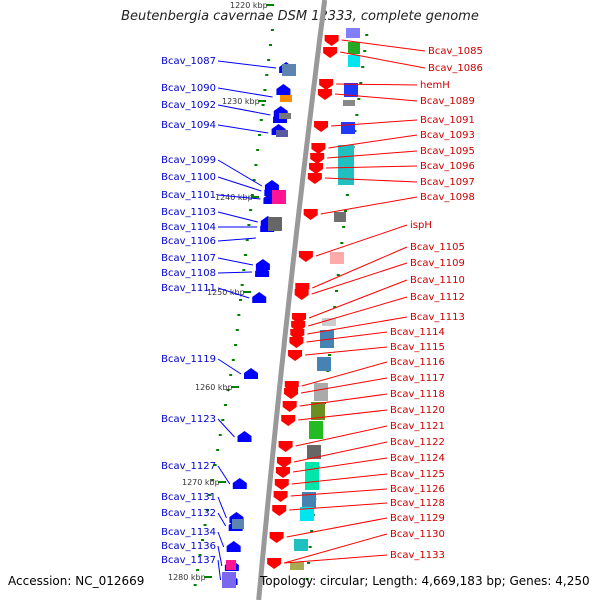 The height and width of the screenshot is (600, 600). I want to click on left-gene-label: Bcav_1131, so click(188, 497).